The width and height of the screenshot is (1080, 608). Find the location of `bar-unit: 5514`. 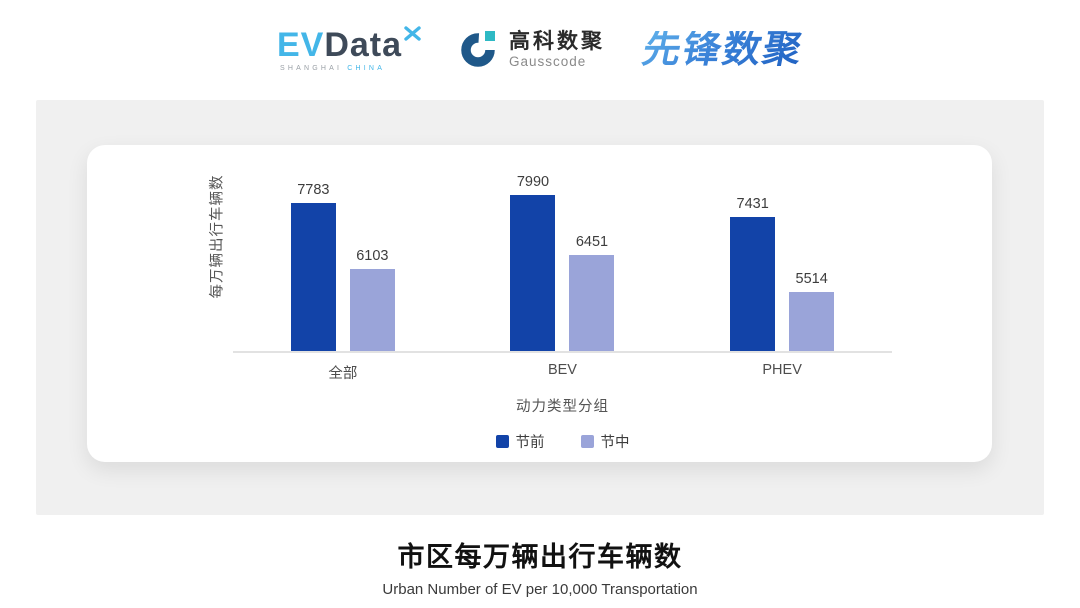

bar-unit: 5514 is located at coordinates (812, 311).